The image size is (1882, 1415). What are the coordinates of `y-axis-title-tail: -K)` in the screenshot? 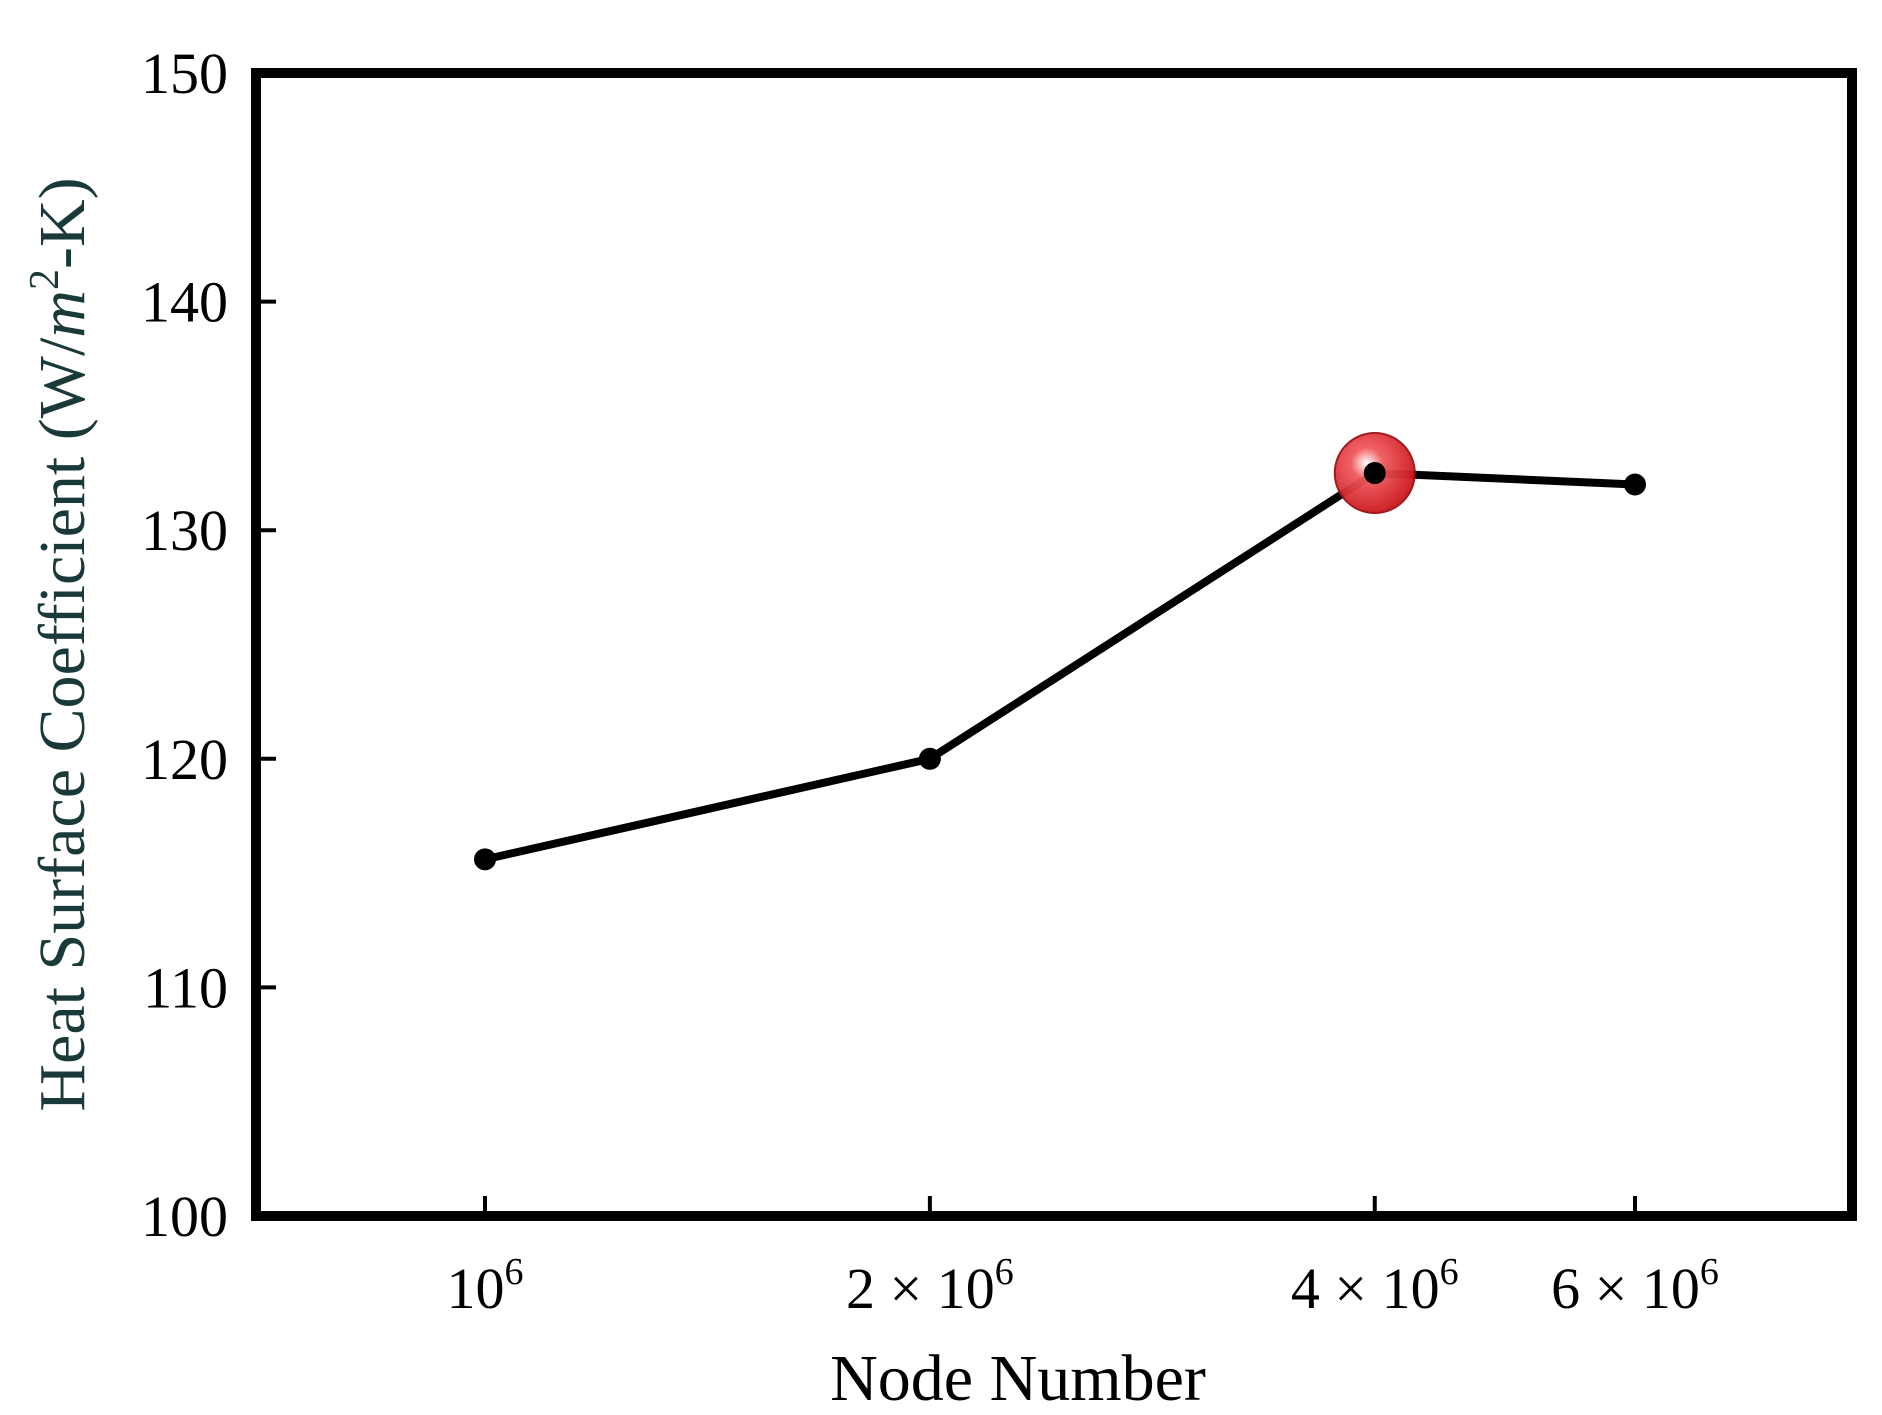 It's located at (62, 223).